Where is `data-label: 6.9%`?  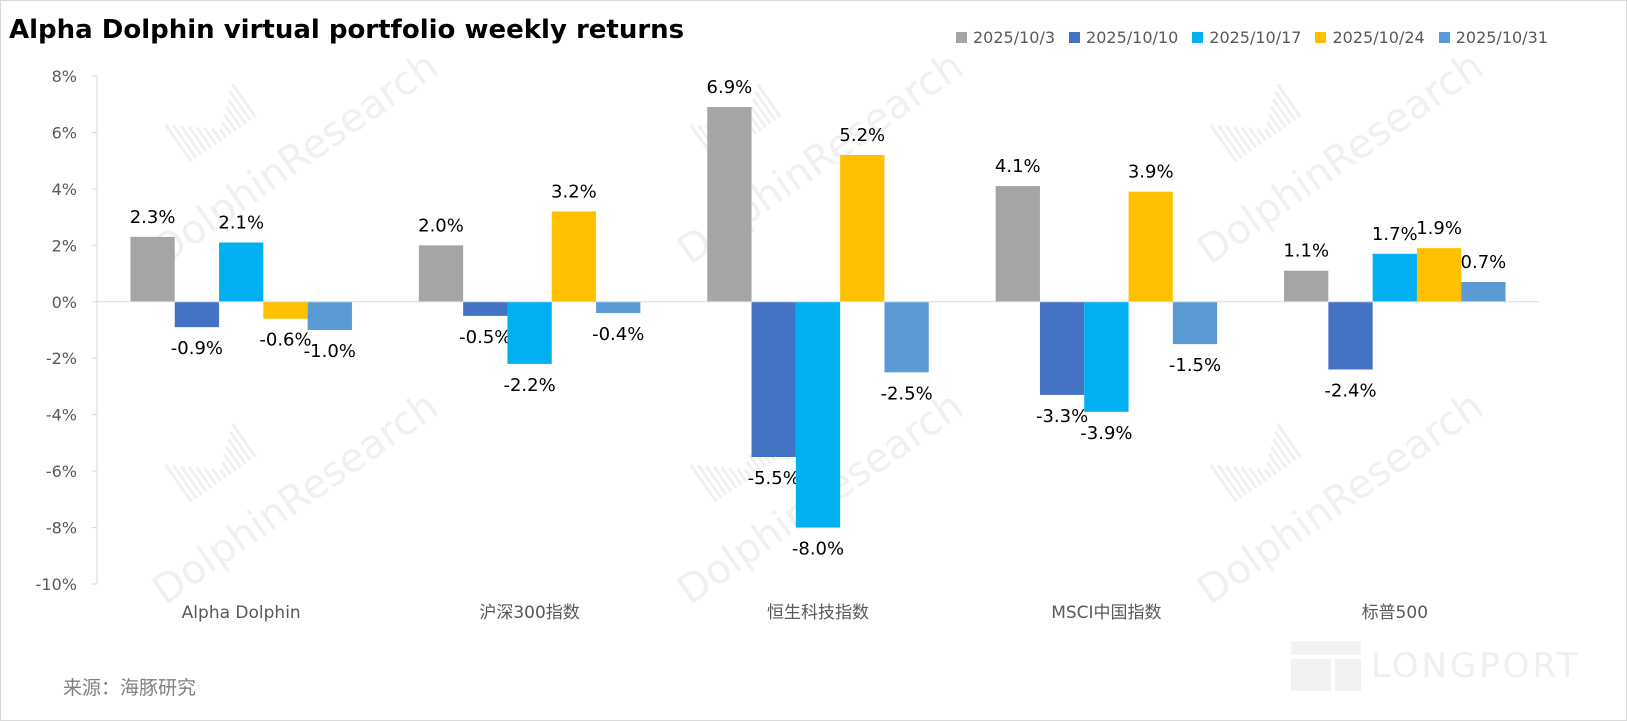
data-label: 6.9% is located at coordinates (730, 87).